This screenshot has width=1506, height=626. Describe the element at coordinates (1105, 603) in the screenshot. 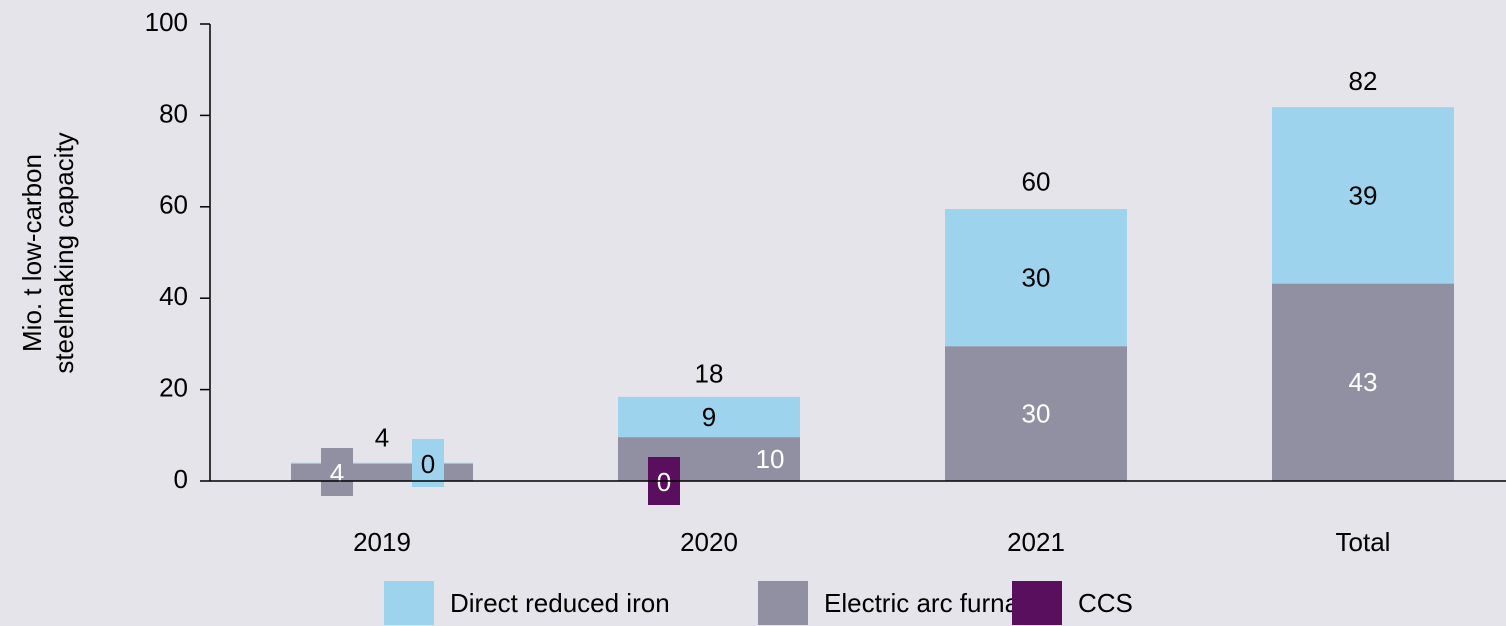

I see `legend-label: CCS` at that location.